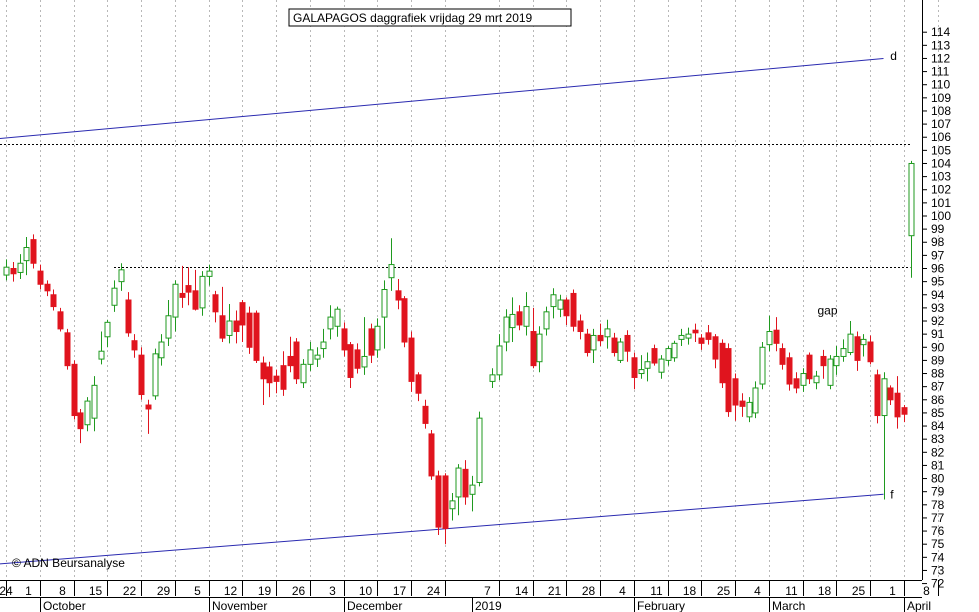 This screenshot has height=612, width=979. I want to click on y-tick-label: 79, so click(938, 492).